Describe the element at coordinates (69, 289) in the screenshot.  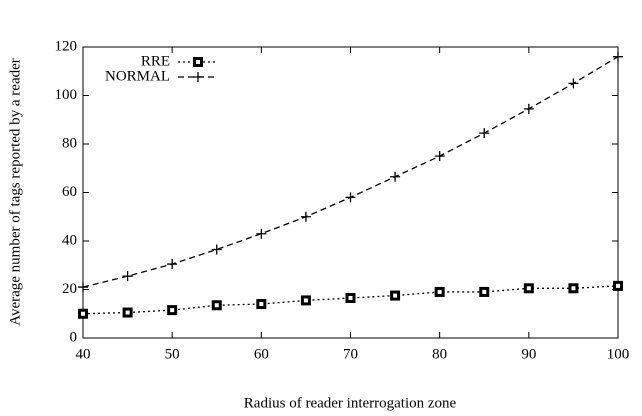
I see `y-tick-label: 20` at that location.